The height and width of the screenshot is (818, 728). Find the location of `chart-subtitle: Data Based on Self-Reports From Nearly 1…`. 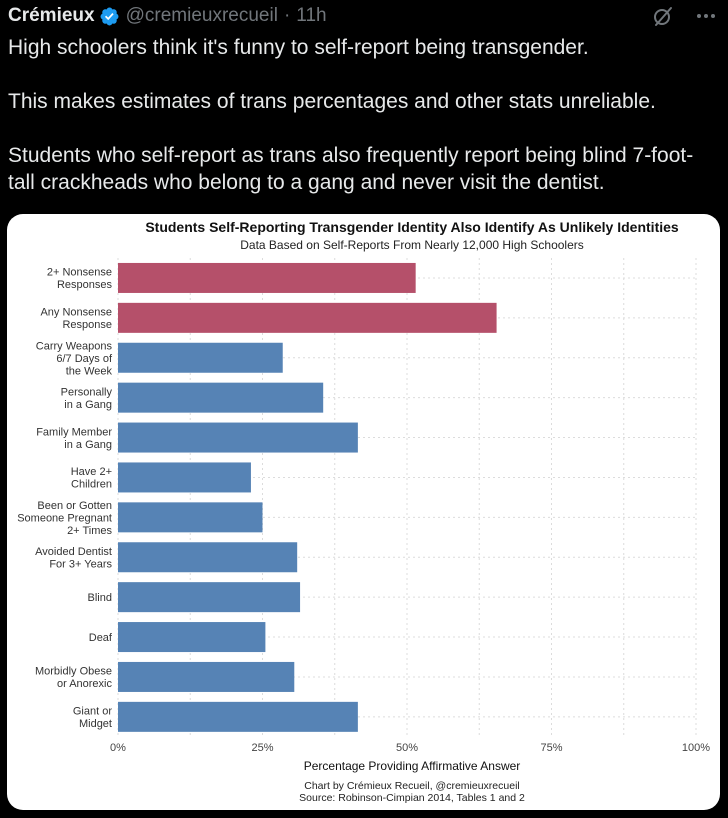

chart-subtitle: Data Based on Self-Reports From Nearly 1… is located at coordinates (412, 245).